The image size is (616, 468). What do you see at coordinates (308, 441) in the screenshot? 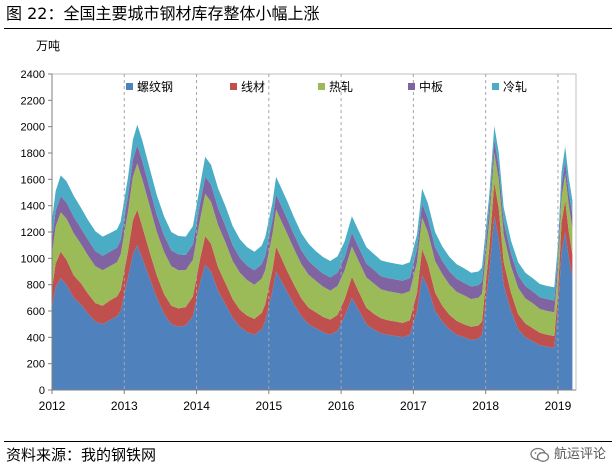
I see `bottom-rule` at bounding box center [308, 441].